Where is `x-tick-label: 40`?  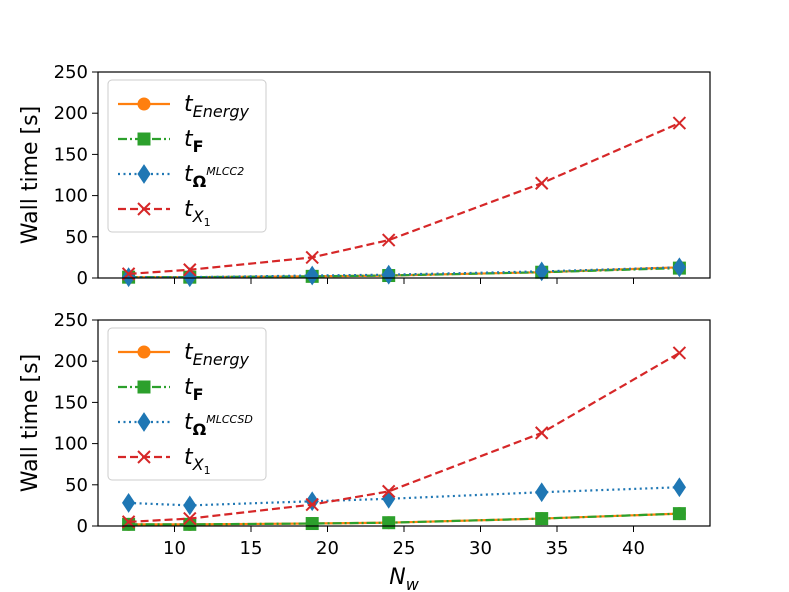 x-tick-label: 40 is located at coordinates (633, 548).